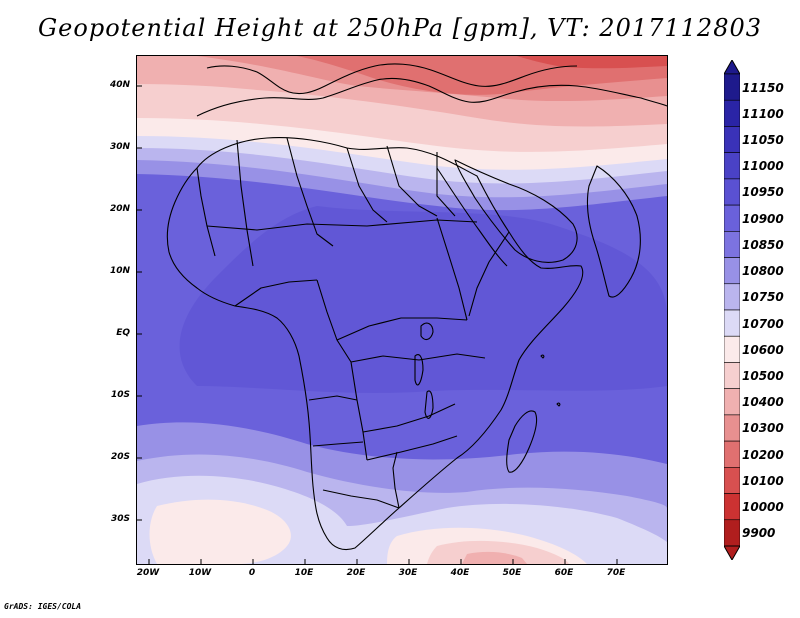  What do you see at coordinates (763, 87) in the screenshot?
I see `colorbar-label: 11150` at bounding box center [763, 87].